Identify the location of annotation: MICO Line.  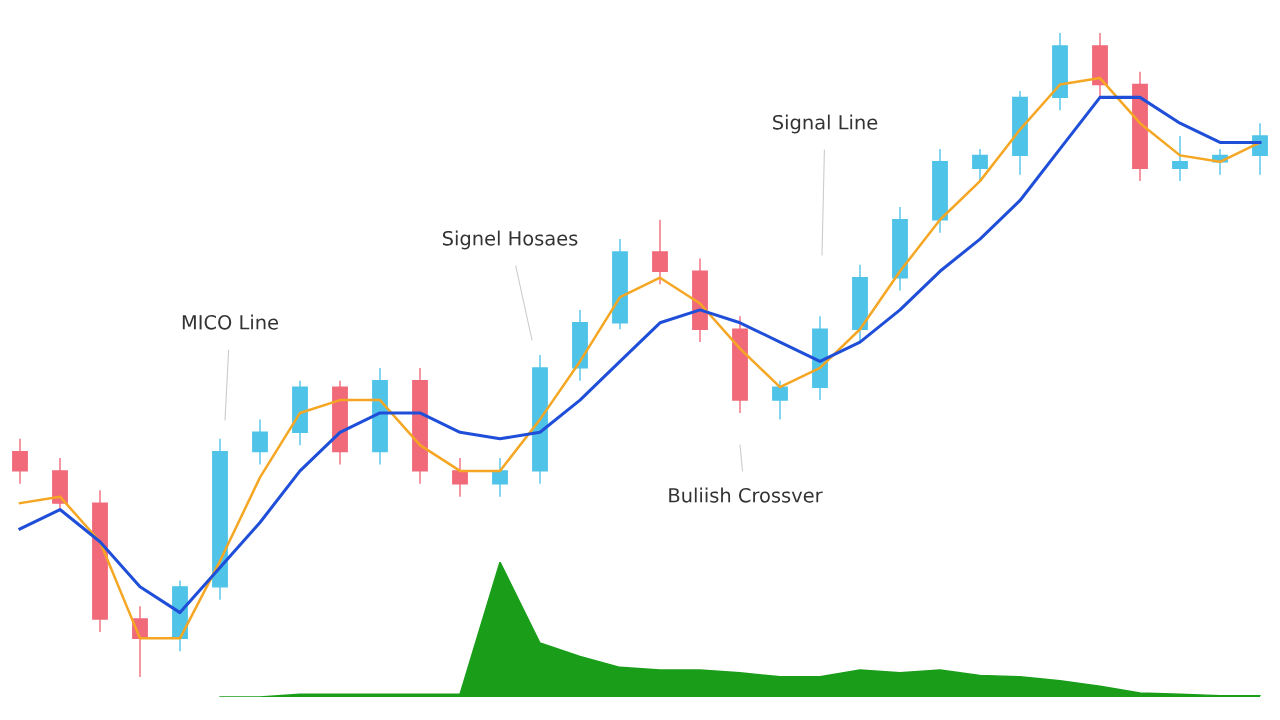
(230, 322).